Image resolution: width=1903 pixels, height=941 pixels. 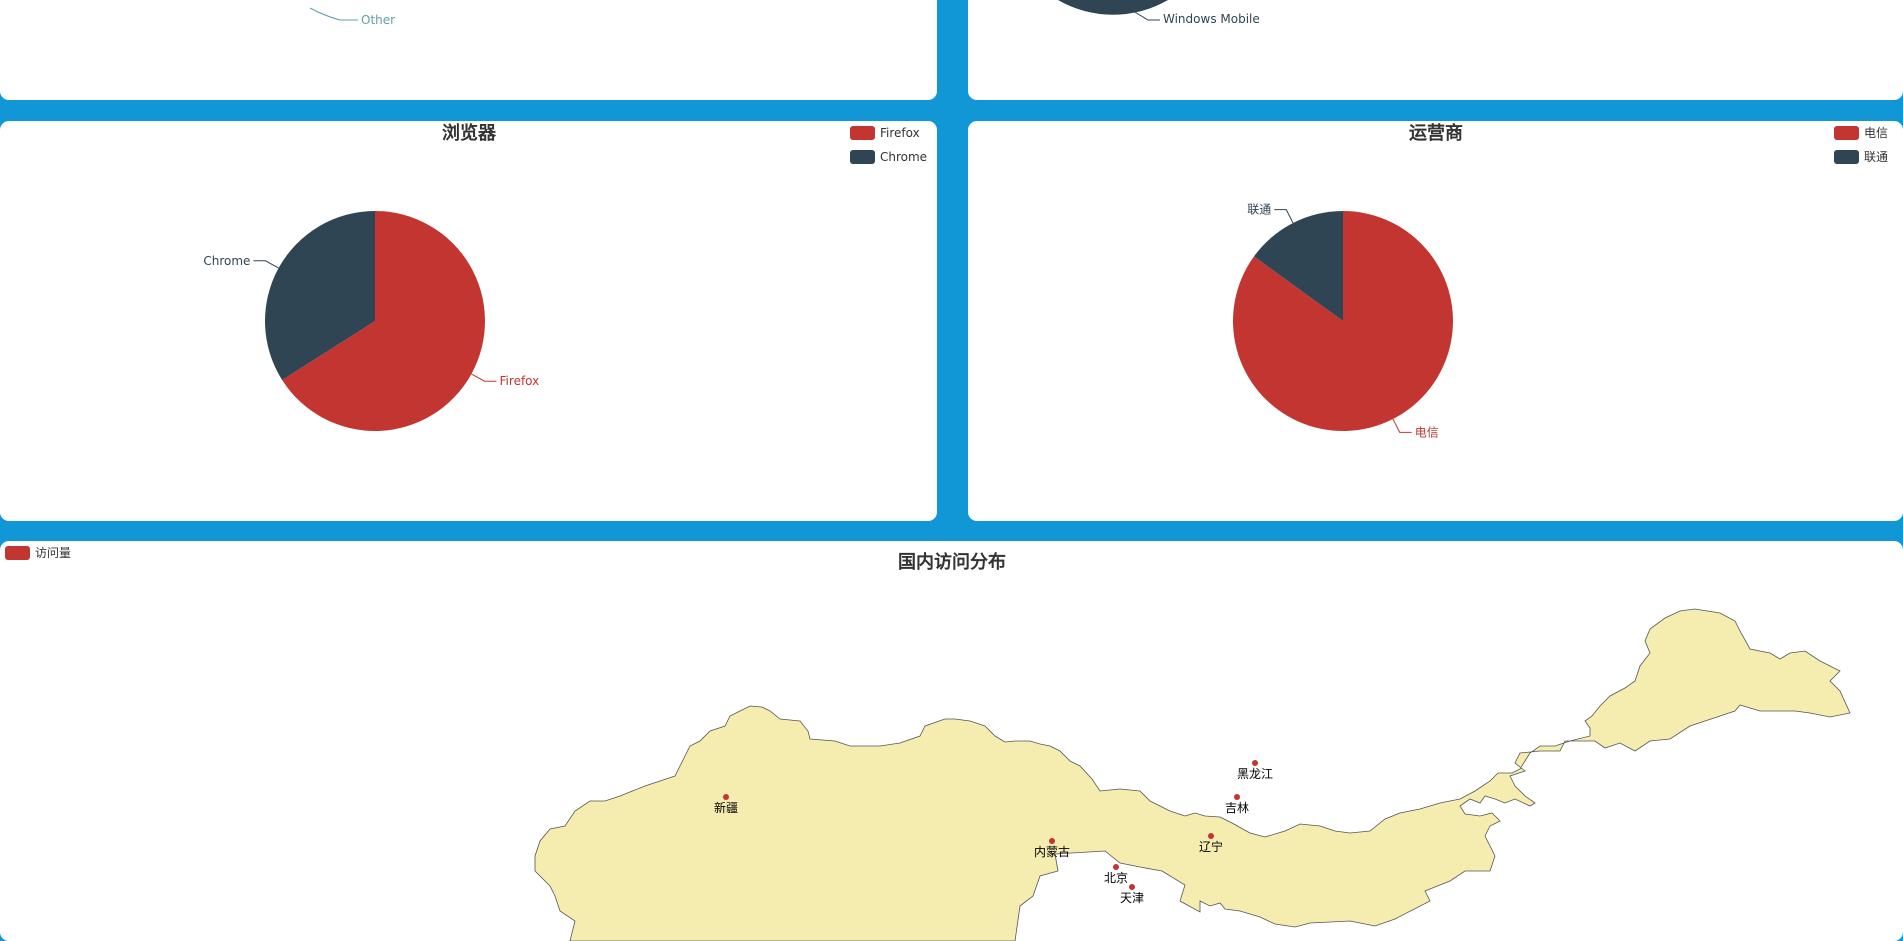 I want to click on browser-chart-title: 浏览器, so click(x=469, y=133).